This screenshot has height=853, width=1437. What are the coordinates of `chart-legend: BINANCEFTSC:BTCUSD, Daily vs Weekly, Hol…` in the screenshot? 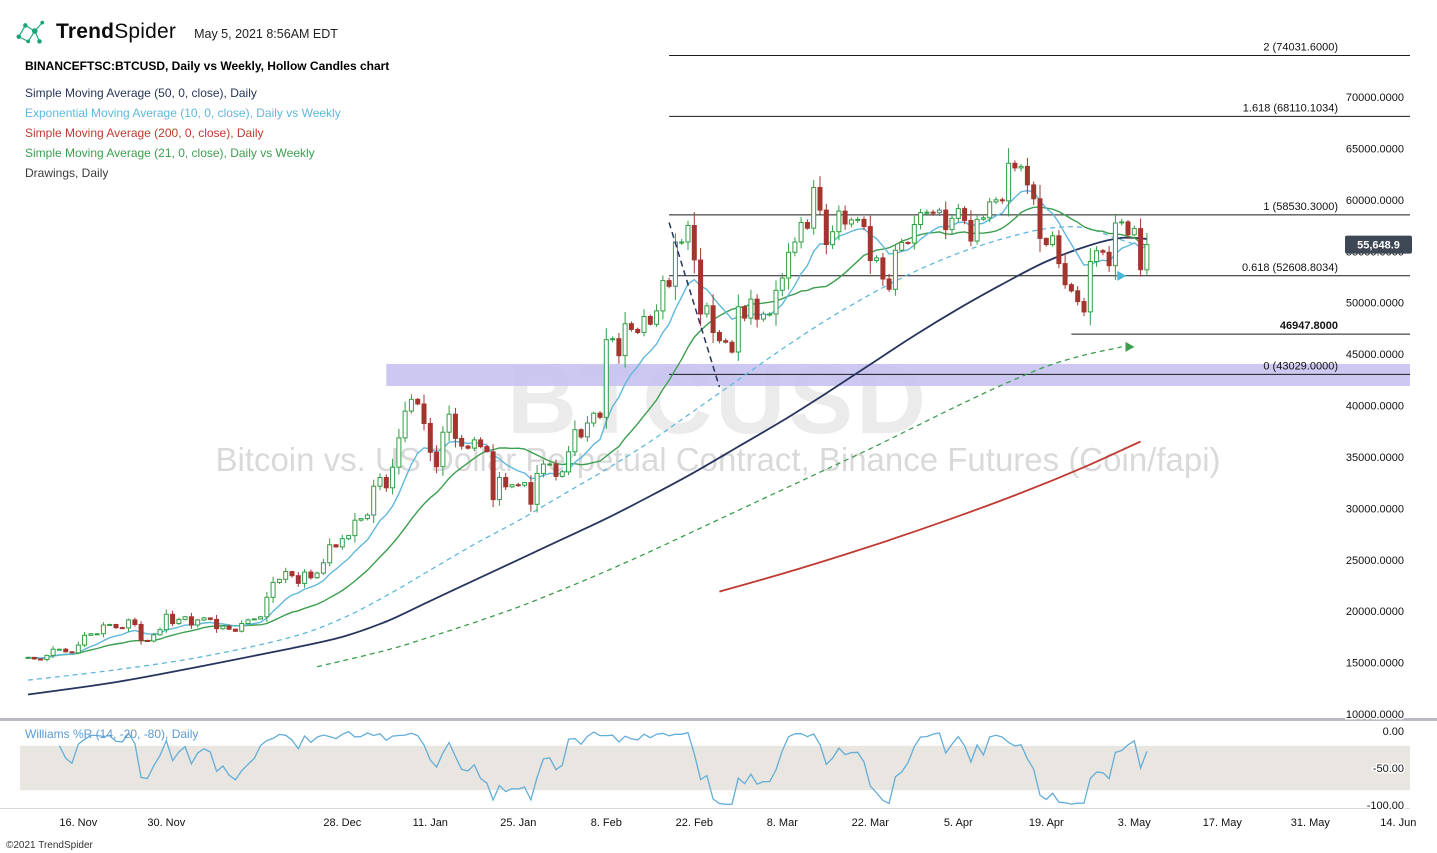 It's located at (207, 121).